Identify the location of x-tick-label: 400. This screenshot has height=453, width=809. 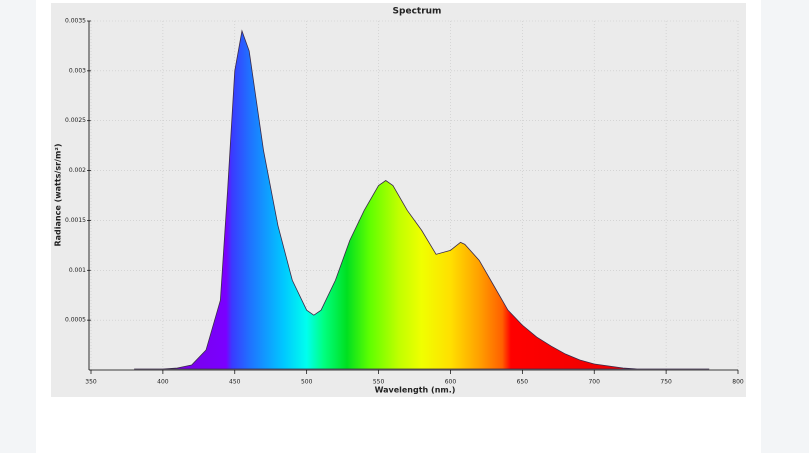
(163, 382).